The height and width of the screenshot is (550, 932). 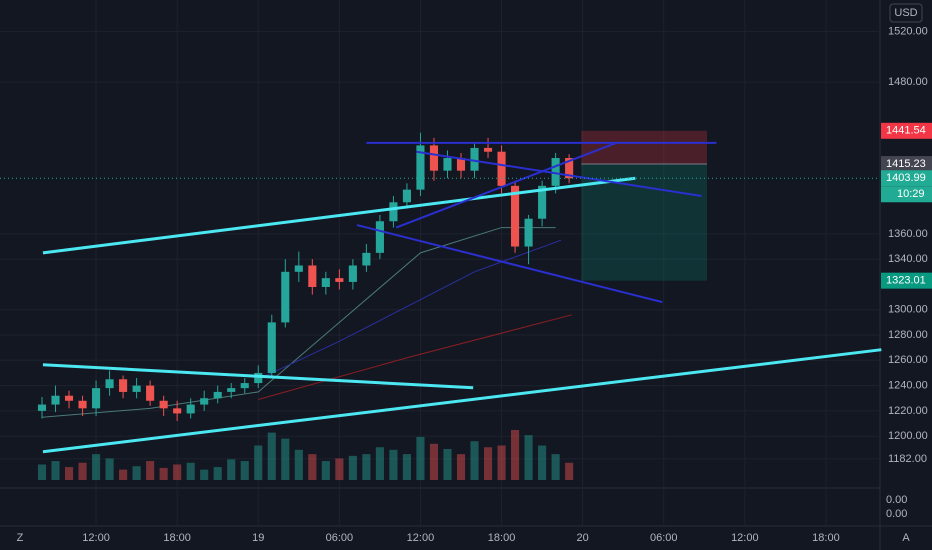 What do you see at coordinates (906, 538) in the screenshot?
I see `footer-right: A` at bounding box center [906, 538].